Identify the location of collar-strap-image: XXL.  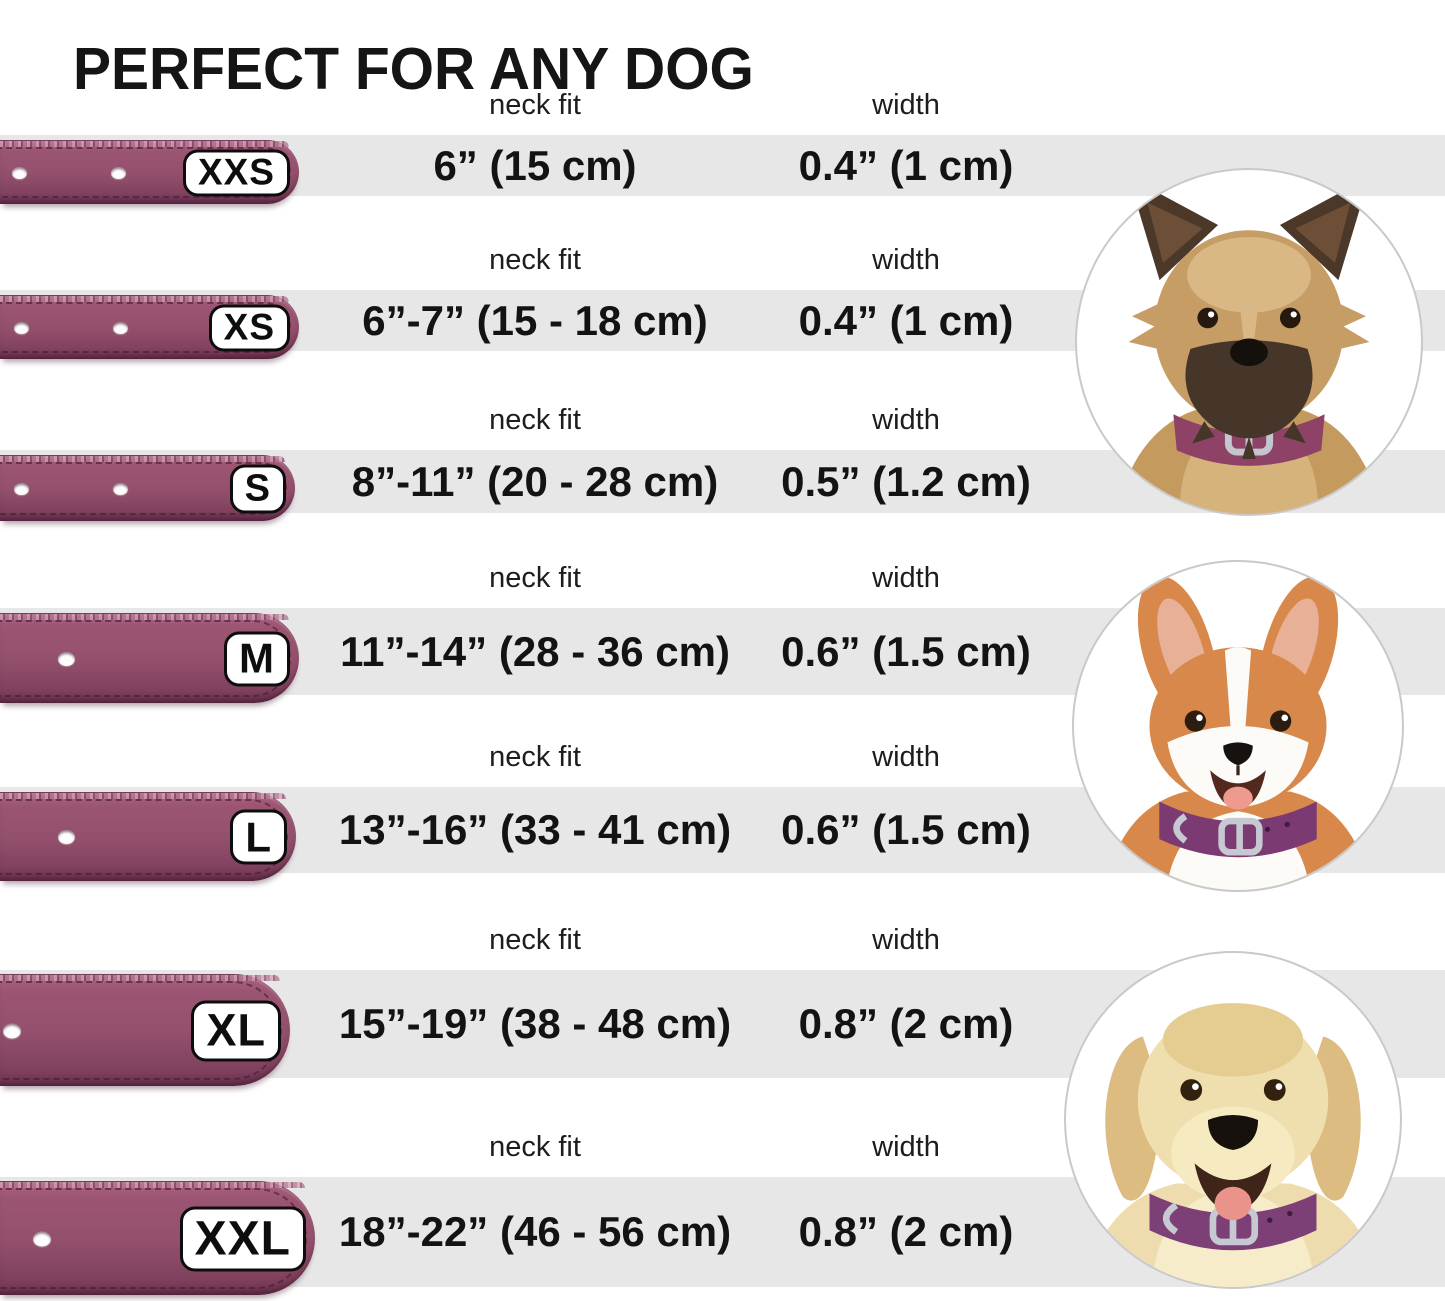
(157, 1238).